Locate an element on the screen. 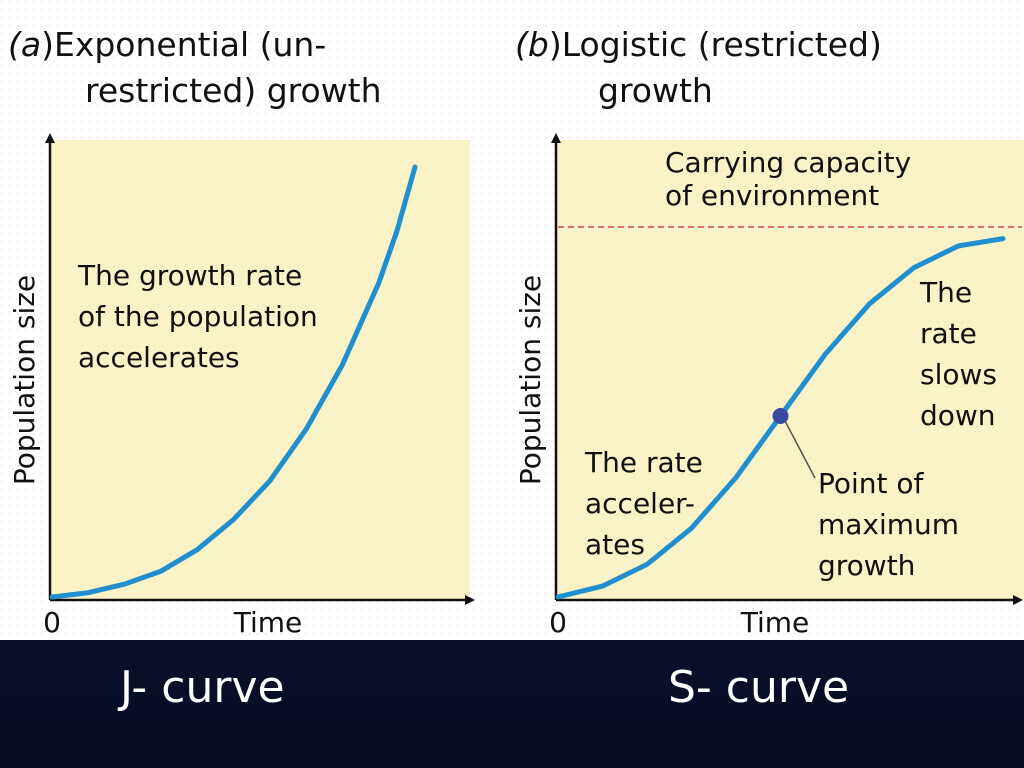  panel-b-title-line1: (b)Logistic (restricted) is located at coordinates (698, 44).